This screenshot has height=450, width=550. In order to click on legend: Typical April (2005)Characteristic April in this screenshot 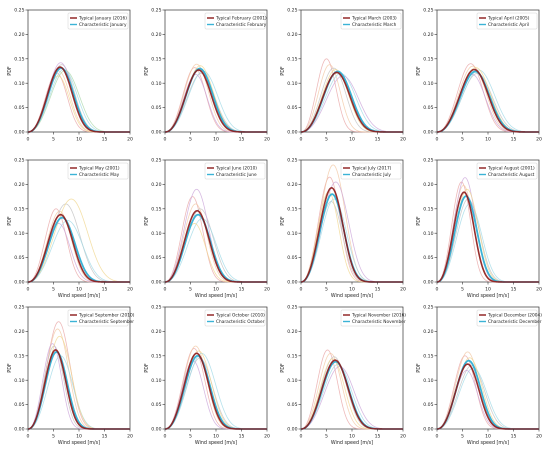, I will do `click(507, 21)`.